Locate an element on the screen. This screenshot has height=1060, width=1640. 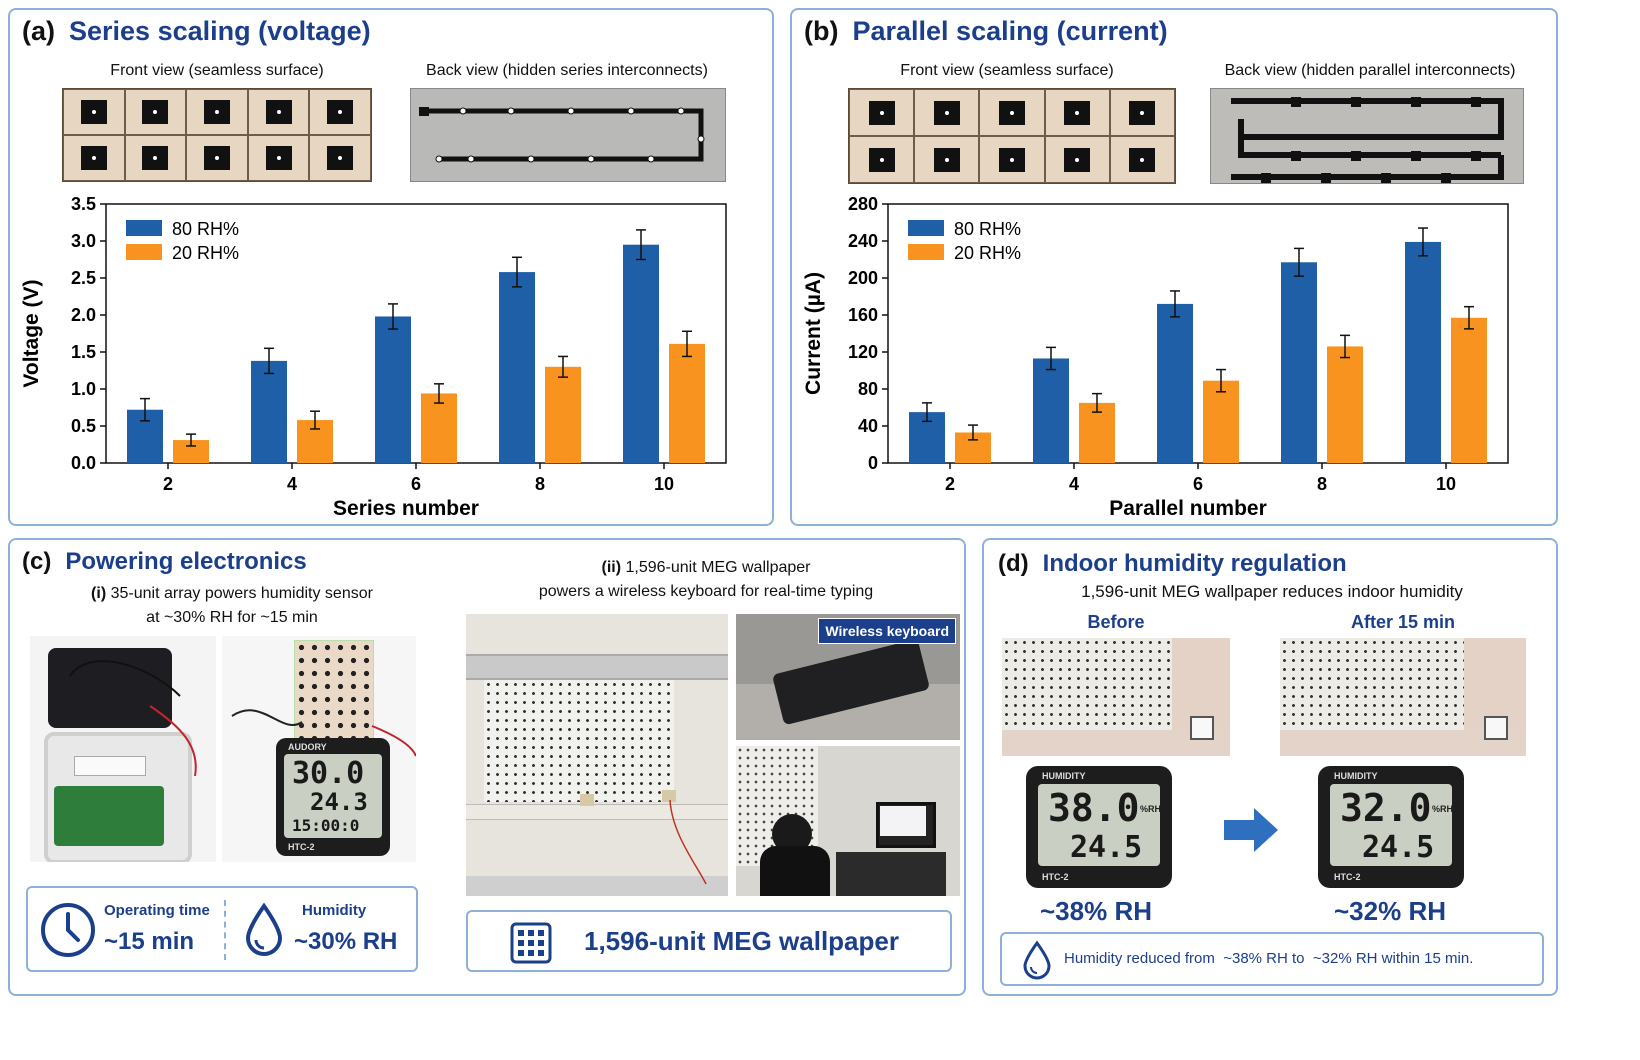
op-time-label: Operating time is located at coordinates (157, 910).